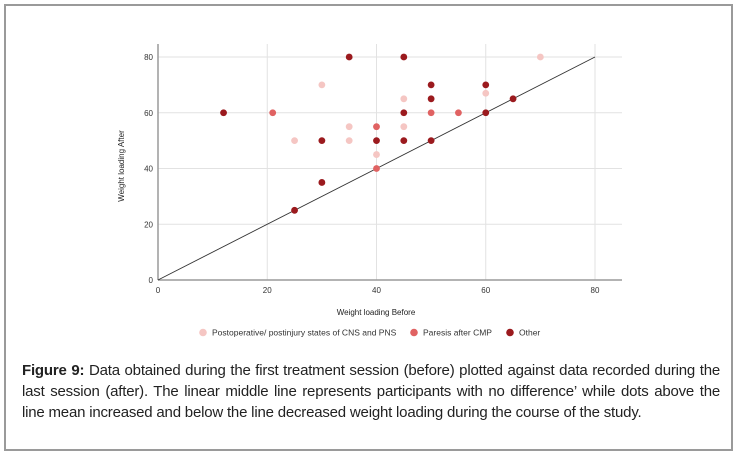 Image resolution: width=739 pixels, height=457 pixels. I want to click on y-tick-label: 0, so click(151, 280).